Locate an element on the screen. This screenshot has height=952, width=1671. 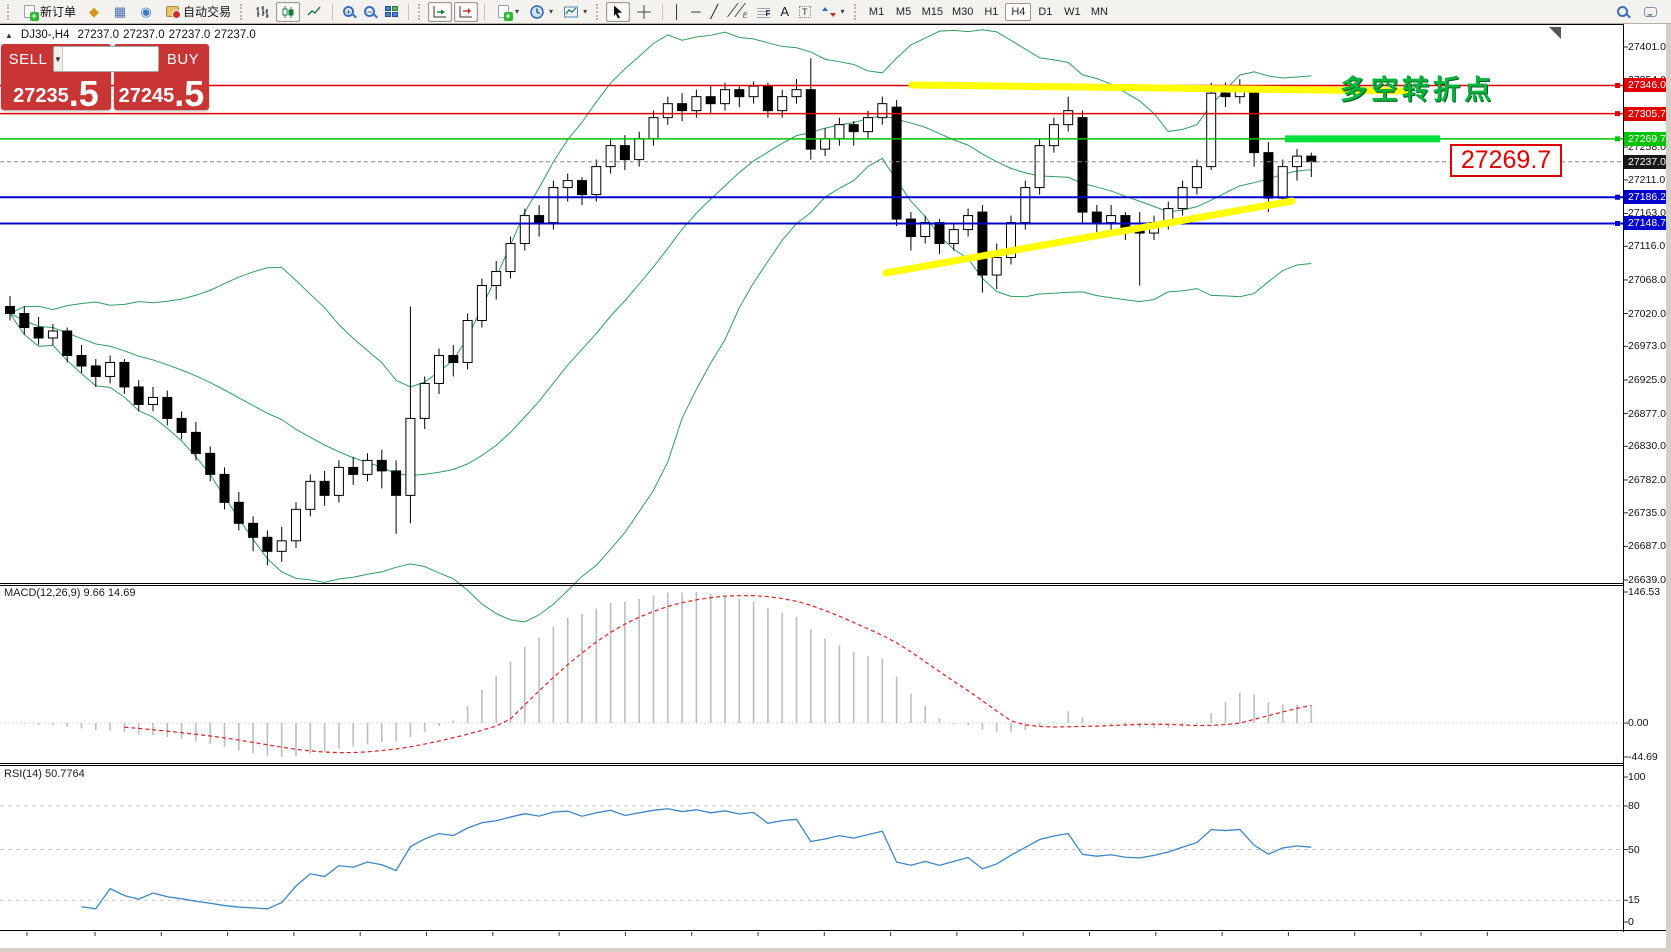
templates-button: ▾ is located at coordinates (575, 12).